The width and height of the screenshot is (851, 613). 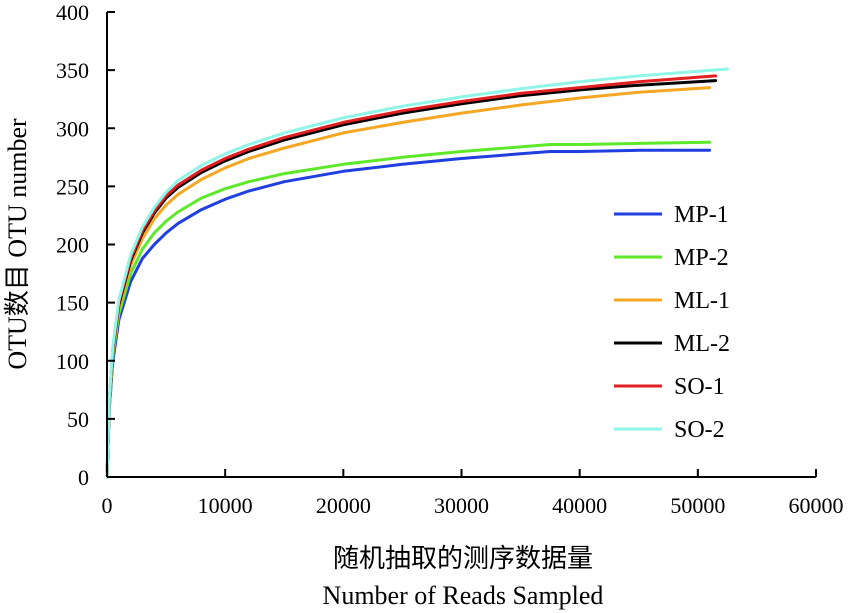 I want to click on y-tick-label: 0, so click(x=83, y=477).